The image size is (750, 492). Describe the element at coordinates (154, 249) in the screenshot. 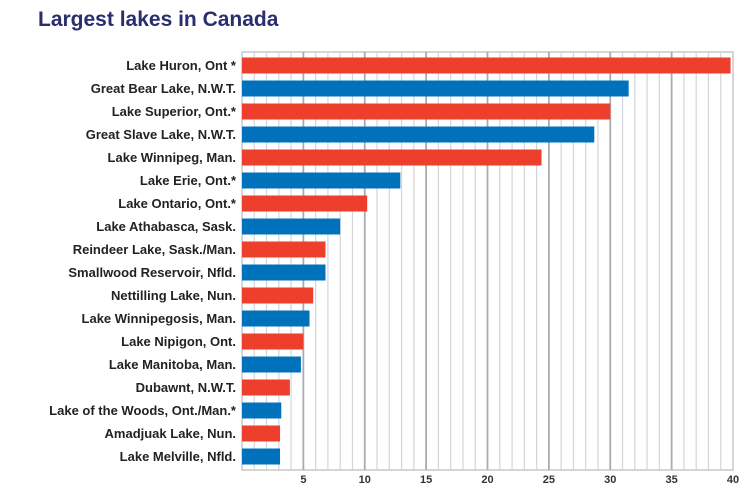

I see `category-label: Reindeer Lake, Sask./Man.` at that location.